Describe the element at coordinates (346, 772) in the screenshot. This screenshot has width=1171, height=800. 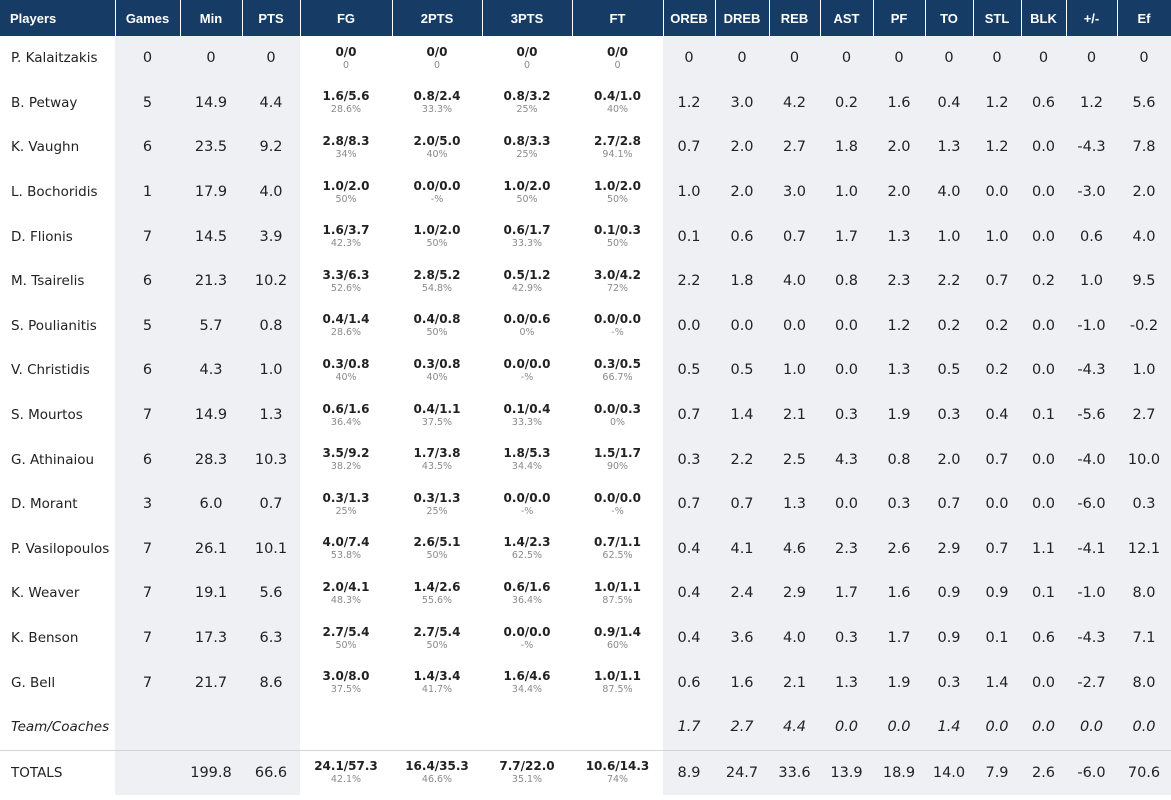
I see `shot-cell-fg: 24.1/57.3 42.1%` at that location.